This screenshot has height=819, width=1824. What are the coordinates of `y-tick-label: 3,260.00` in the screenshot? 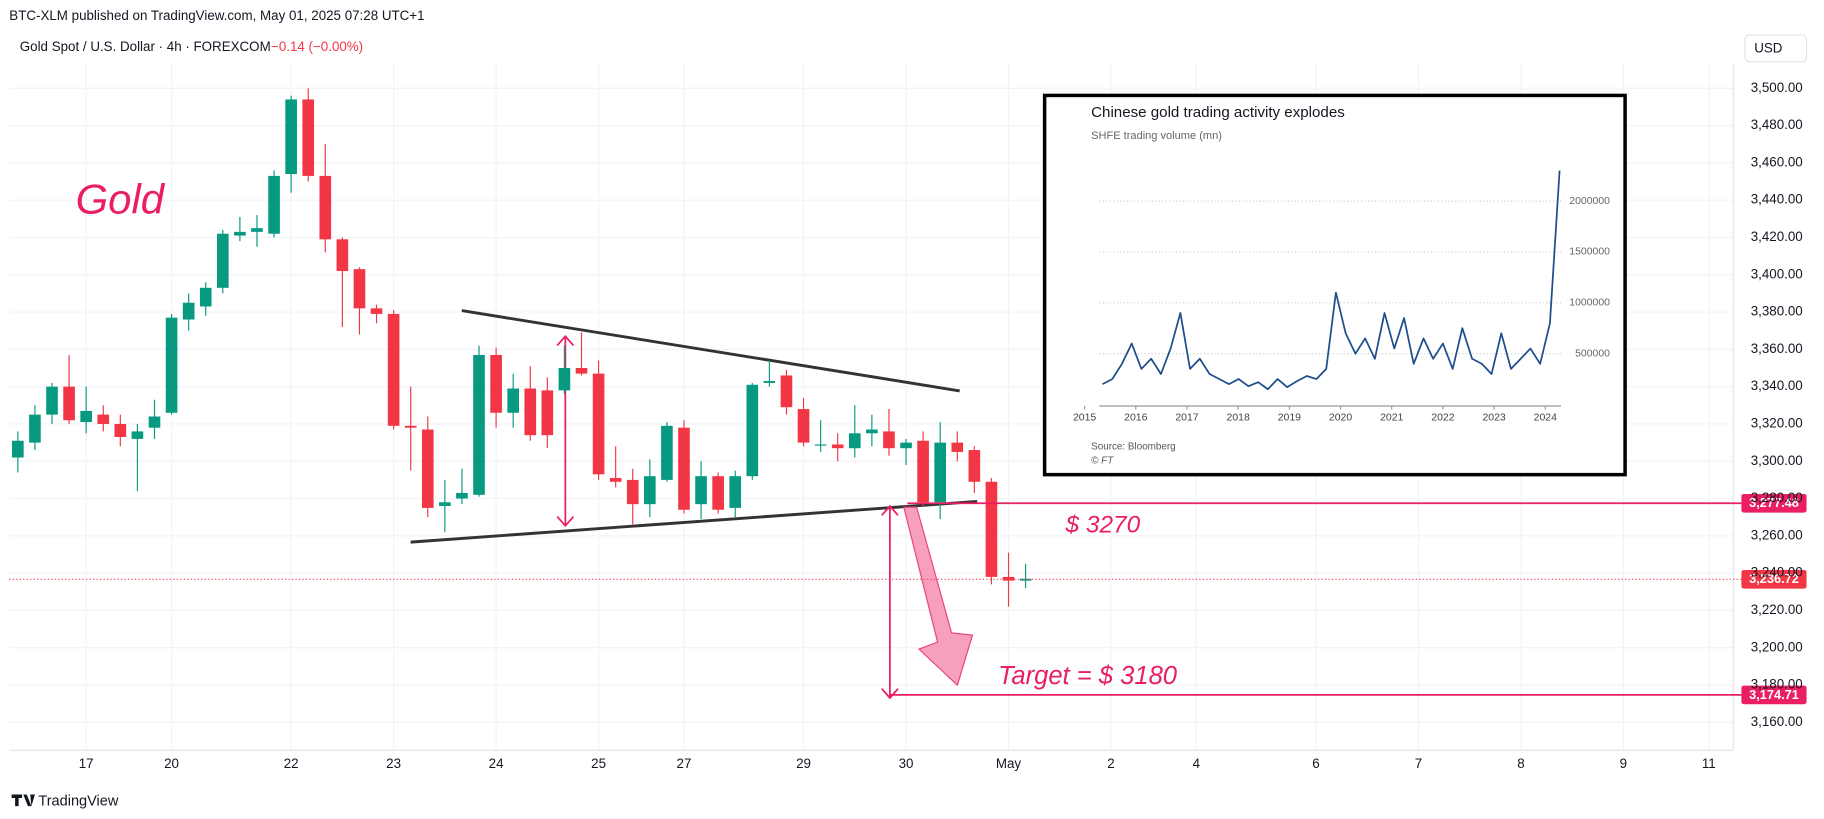 It's located at (1777, 534).